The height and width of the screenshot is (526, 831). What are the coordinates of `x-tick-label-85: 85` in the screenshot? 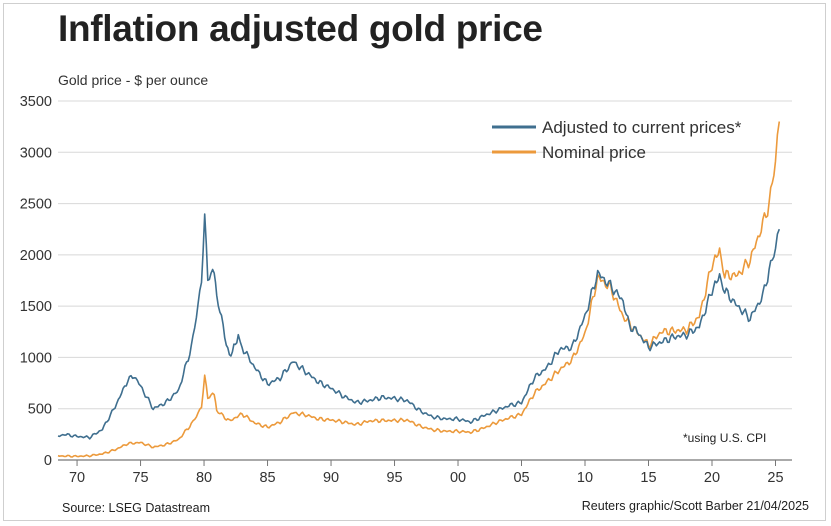 It's located at (267, 478).